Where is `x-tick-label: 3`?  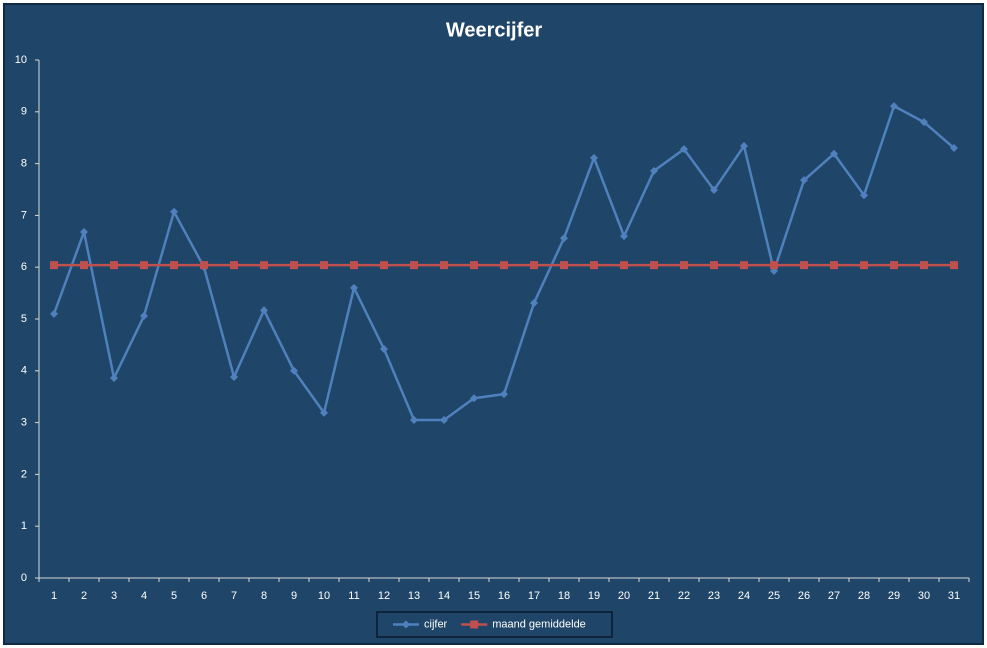 x-tick-label: 3 is located at coordinates (114, 596).